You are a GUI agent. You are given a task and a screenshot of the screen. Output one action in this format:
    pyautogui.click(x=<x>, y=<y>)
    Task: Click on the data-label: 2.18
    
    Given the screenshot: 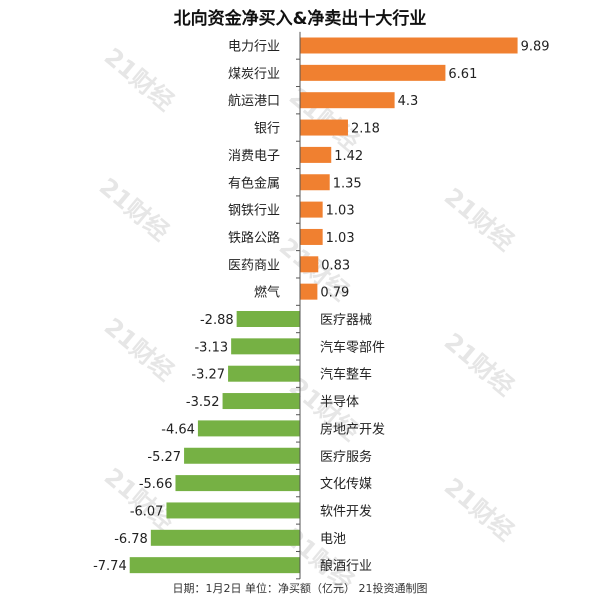 What is the action you would take?
    pyautogui.click(x=365, y=129)
    